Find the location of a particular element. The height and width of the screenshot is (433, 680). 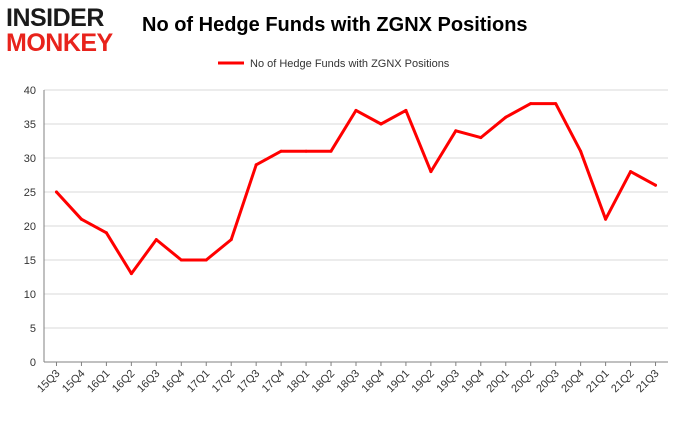

x-tick-label: 16Q3 is located at coordinates (149, 382).